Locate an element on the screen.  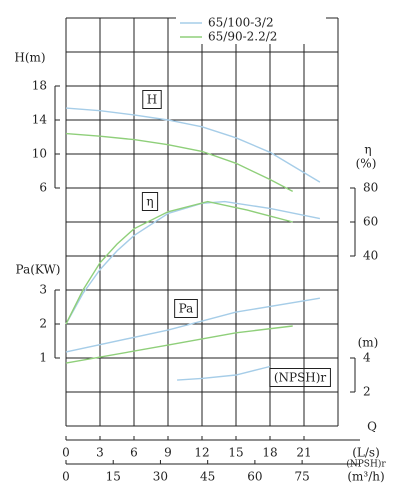
y-tick-label: 3 is located at coordinates (43, 290).